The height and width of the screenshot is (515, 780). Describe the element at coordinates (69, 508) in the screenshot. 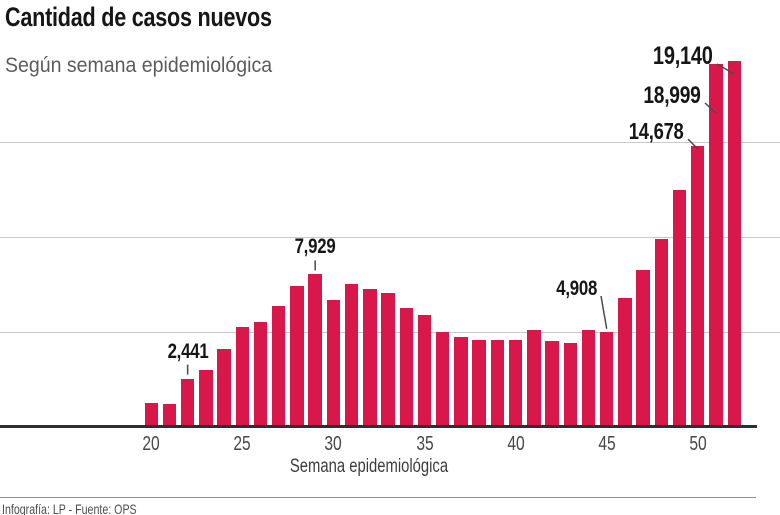

I see `credit-line: Infografía: LP - Fuente: OPS` at that location.